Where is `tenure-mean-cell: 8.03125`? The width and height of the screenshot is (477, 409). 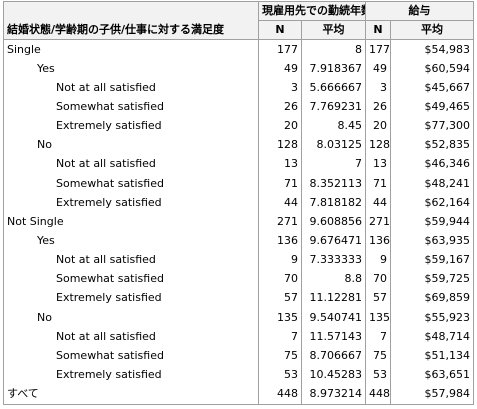 tenure-mean-cell: 8.03125 is located at coordinates (333, 145).